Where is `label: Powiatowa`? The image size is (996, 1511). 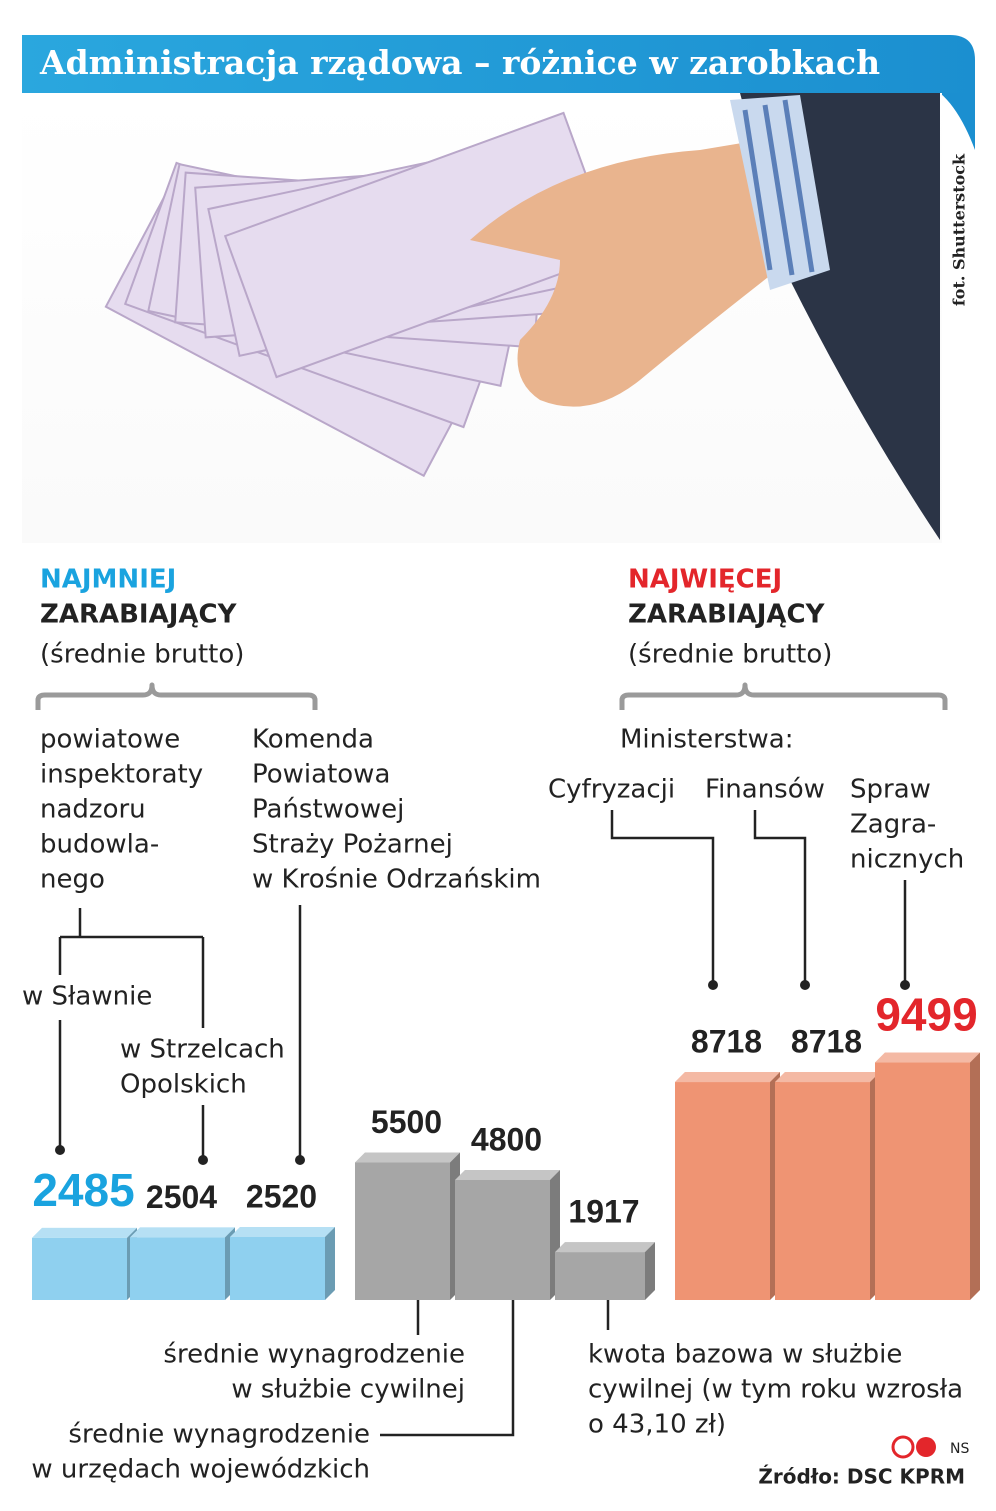 label: Powiatowa is located at coordinates (321, 775).